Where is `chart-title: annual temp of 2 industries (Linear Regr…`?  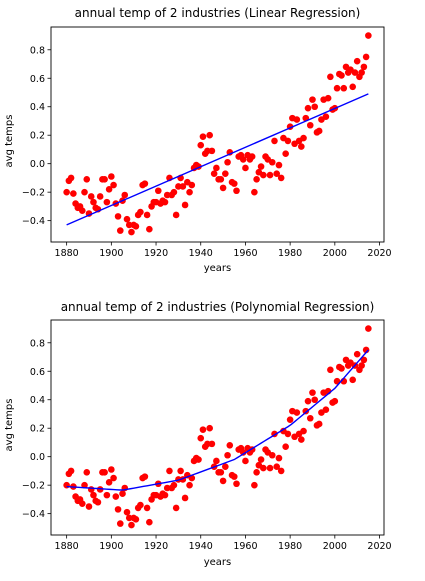 chart-title: annual temp of 2 industries (Linear Regr… is located at coordinates (218, 13).